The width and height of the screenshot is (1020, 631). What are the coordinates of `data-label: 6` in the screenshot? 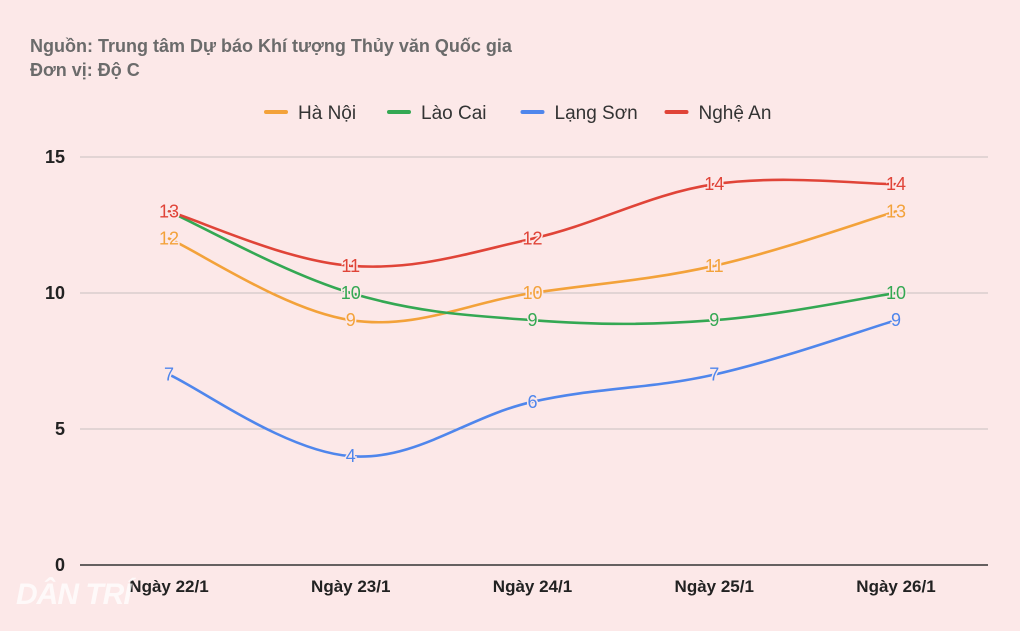 It's located at (532, 402).